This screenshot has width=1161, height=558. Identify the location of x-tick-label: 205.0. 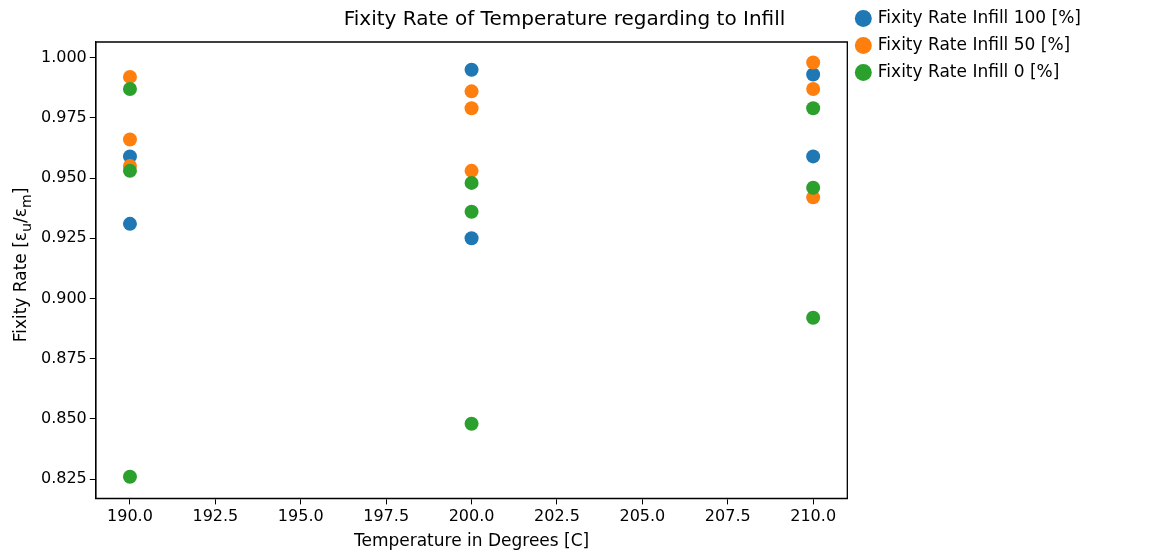
(642, 516).